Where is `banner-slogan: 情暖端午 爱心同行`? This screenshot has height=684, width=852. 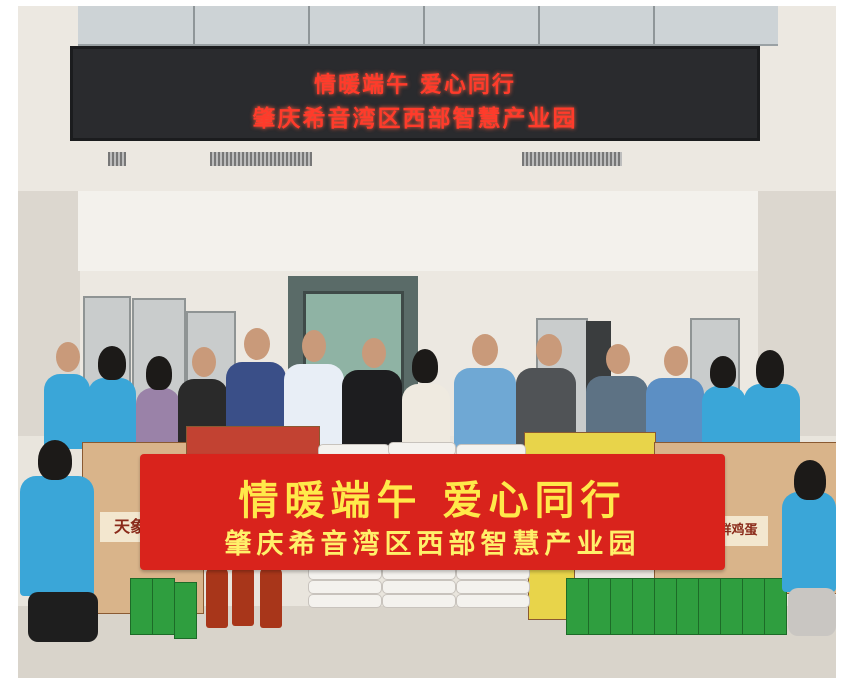 banner-slogan: 情暖端午 爱心同行 is located at coordinates (432, 501).